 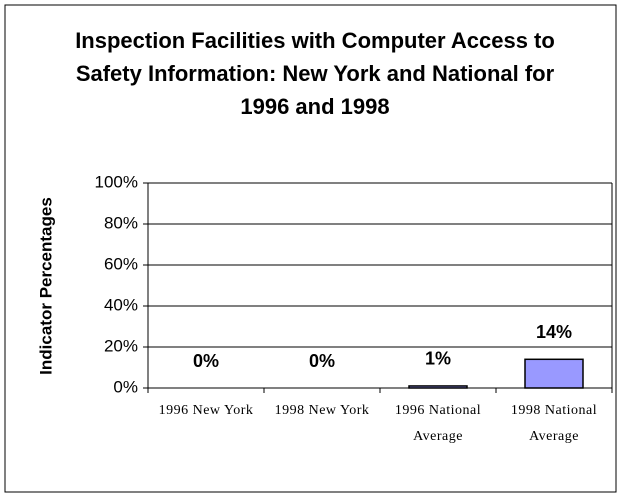 I want to click on y-tick-label: 60%, so click(x=121, y=263).